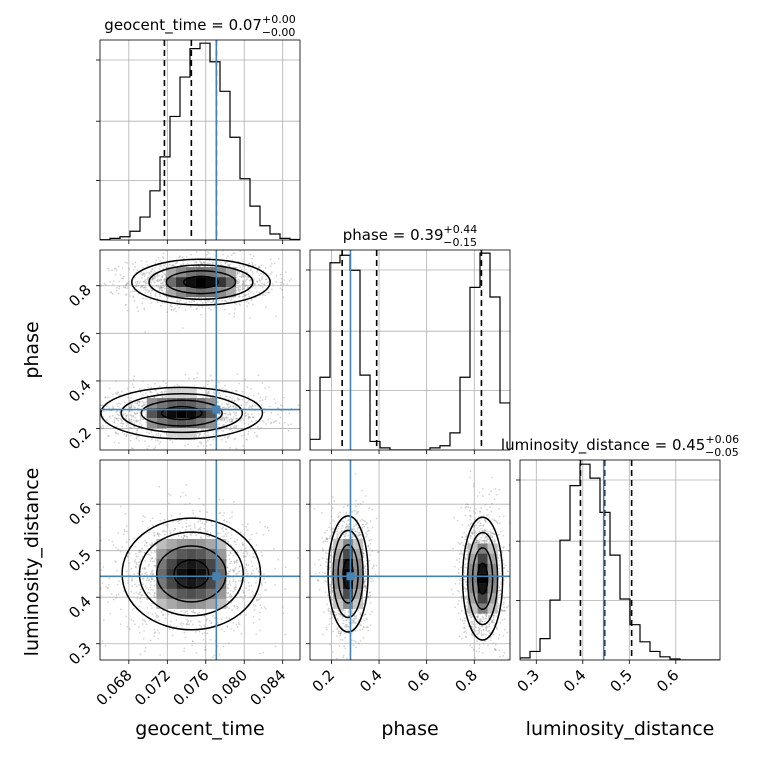  Describe the element at coordinates (393, 235) in the screenshot. I see `title-label: phase = 0.39` at that location.